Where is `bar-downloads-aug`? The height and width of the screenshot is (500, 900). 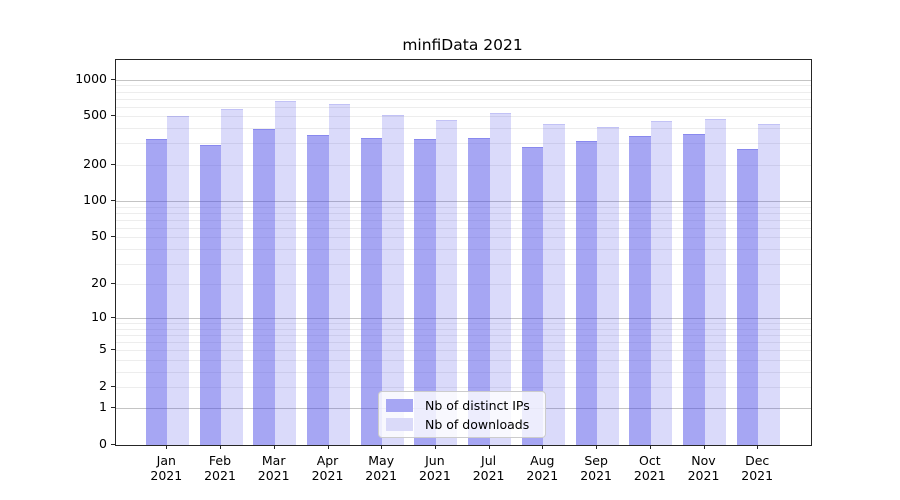
bar-downloads-aug is located at coordinates (554, 284).